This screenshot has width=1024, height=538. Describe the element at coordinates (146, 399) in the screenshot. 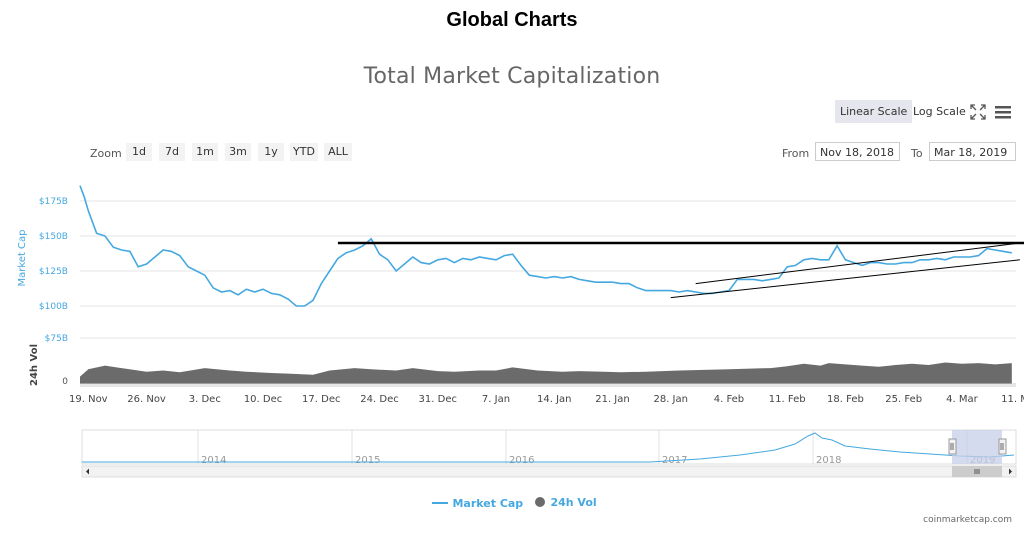

I see `x-tick-label: 26. Nov` at that location.